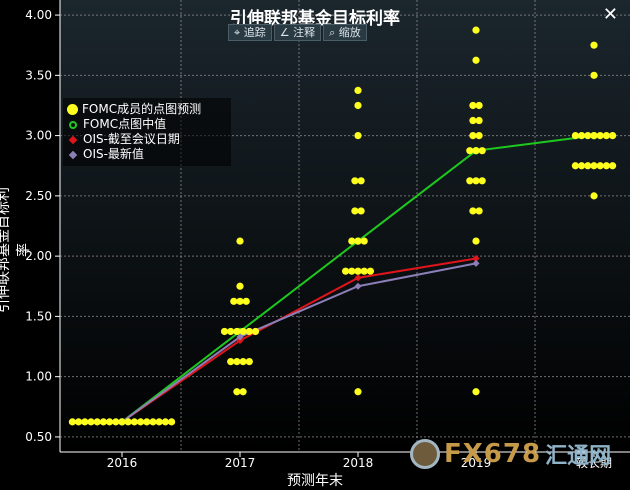 The height and width of the screenshot is (490, 630). What do you see at coordinates (147, 109) in the screenshot?
I see `legend-item-dots: FOMC成员的点图预测` at bounding box center [147, 109].